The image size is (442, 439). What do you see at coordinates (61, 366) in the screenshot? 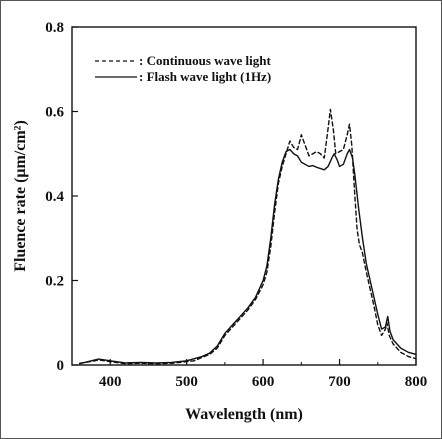
I see `y-tick-label: 0` at bounding box center [61, 366].